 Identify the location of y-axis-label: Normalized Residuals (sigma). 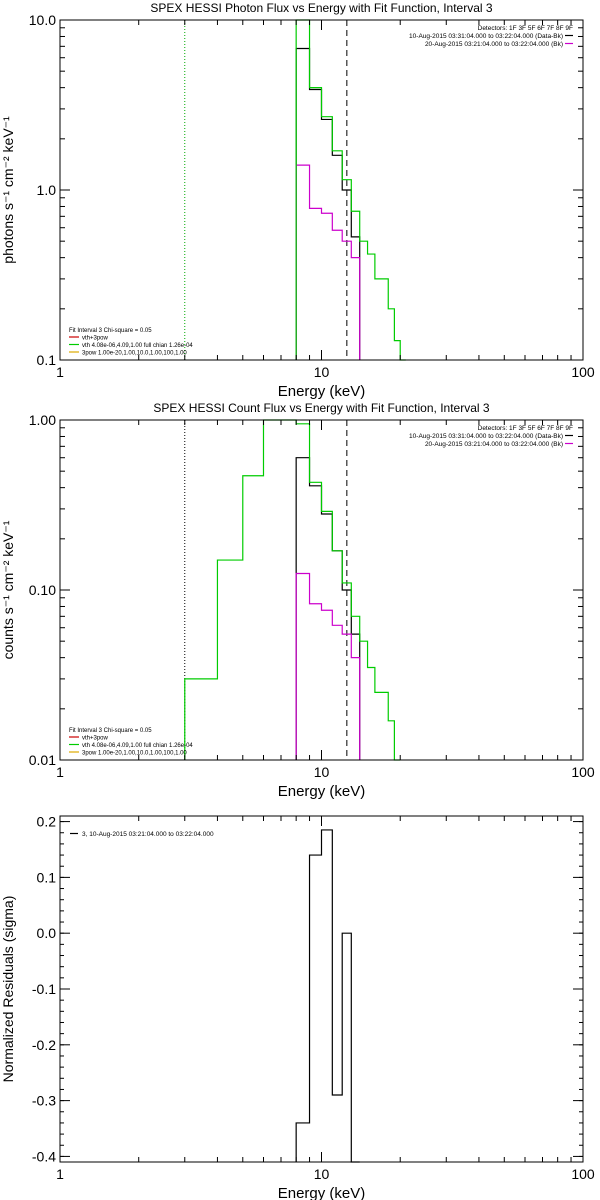
(8, 989).